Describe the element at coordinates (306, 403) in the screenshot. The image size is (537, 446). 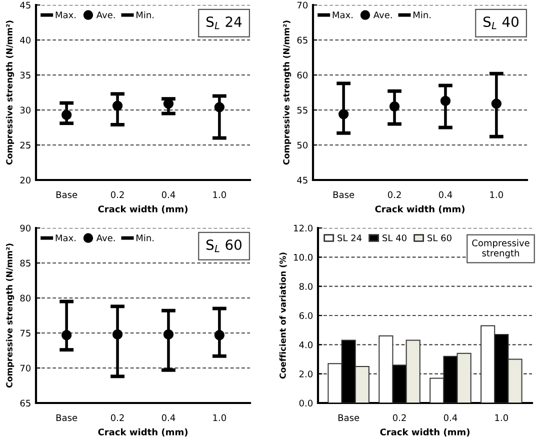
I see `y-tick-label: 0.0` at that location.